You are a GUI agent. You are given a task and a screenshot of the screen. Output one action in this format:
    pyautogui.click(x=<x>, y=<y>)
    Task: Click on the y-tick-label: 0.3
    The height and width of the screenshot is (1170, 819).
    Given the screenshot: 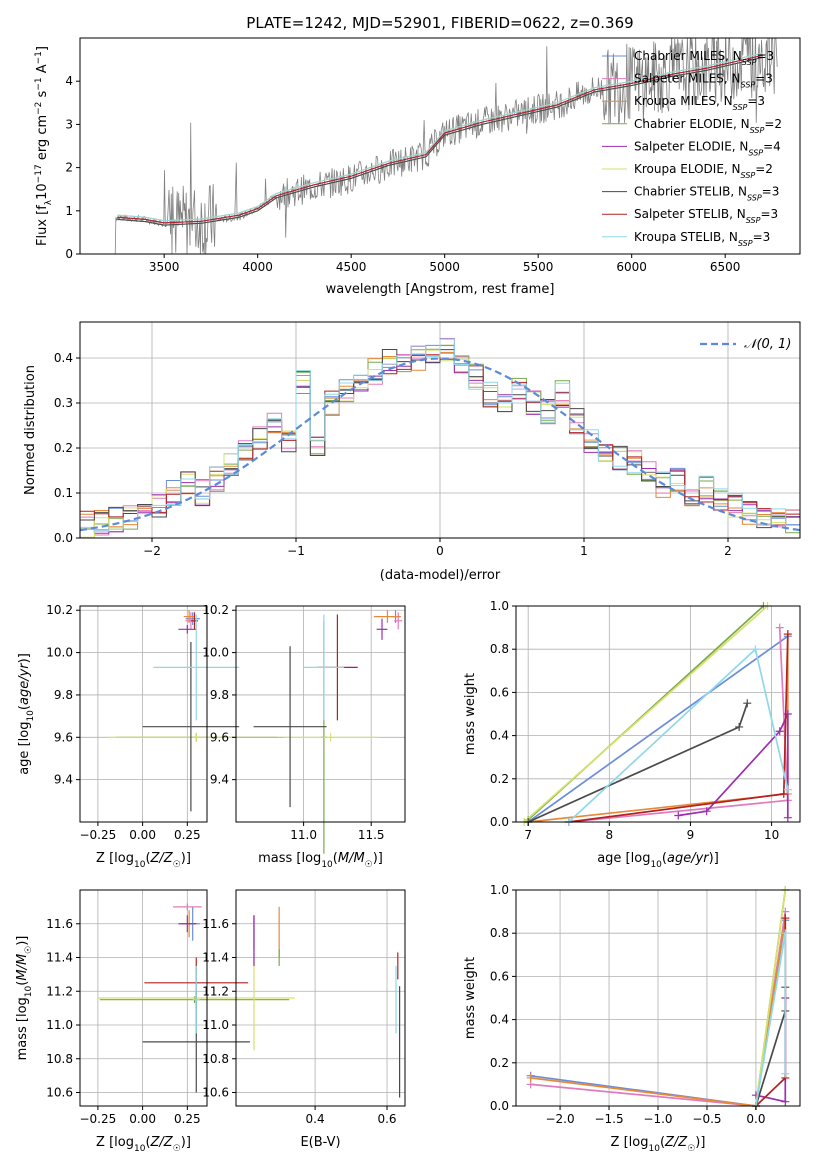 What is the action you would take?
    pyautogui.click(x=63, y=403)
    